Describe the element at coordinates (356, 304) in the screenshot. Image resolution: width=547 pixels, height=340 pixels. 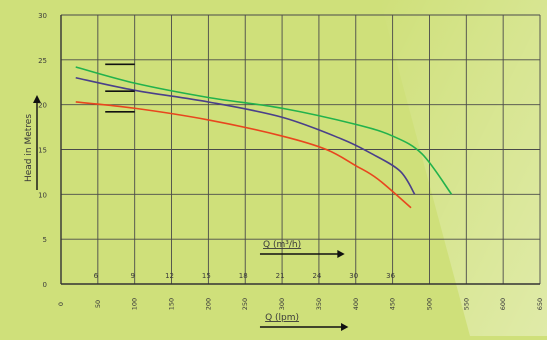
I see `x-tick-label-lpm: 400` at that location.